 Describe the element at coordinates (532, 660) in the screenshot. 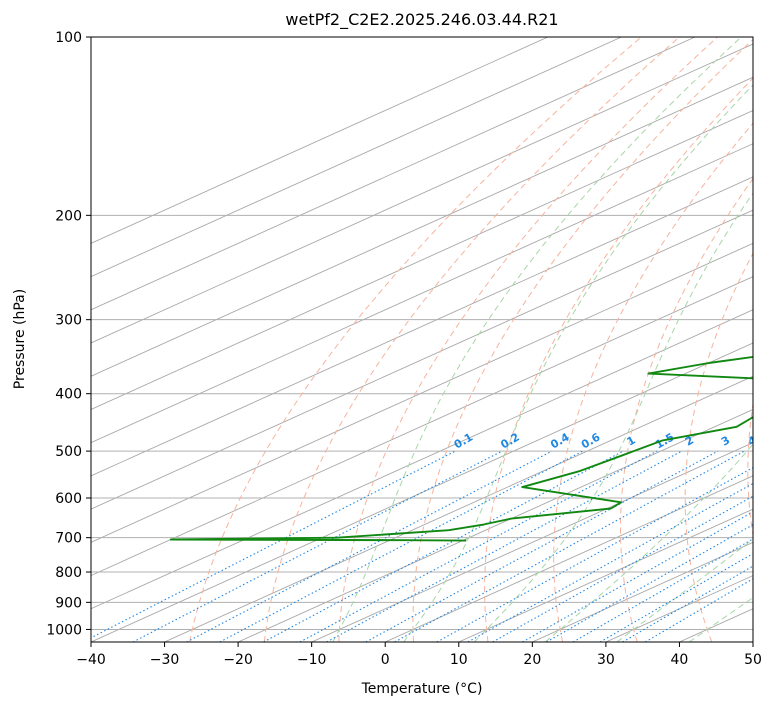

I see `x-tick-label: 20` at that location.